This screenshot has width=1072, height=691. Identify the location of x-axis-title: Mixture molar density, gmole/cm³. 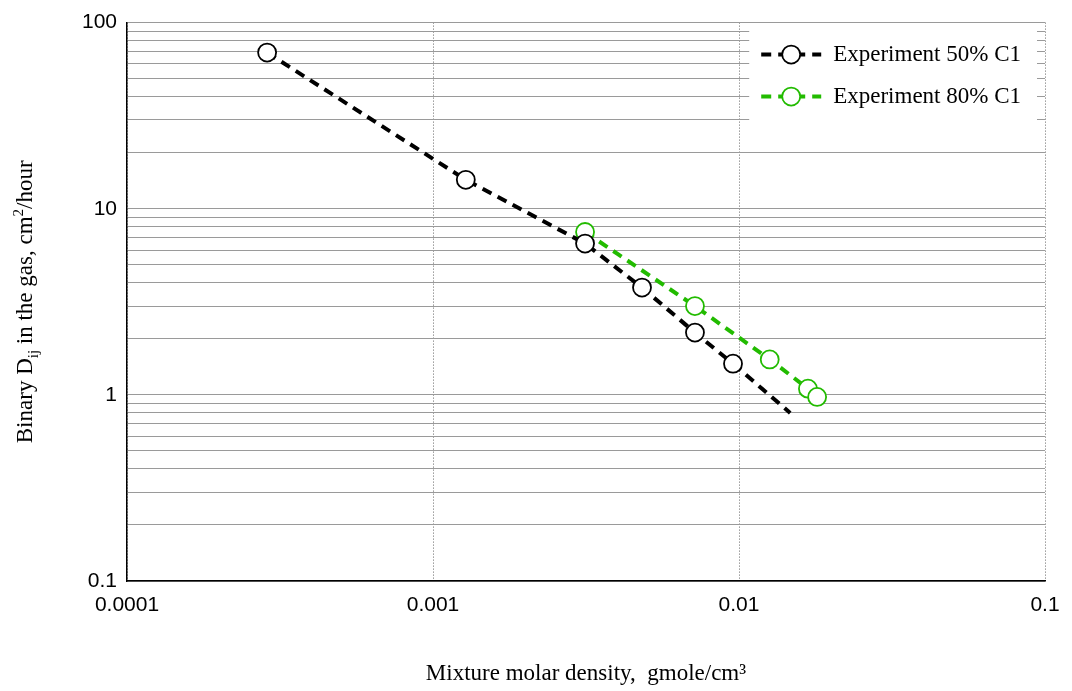
(586, 672).